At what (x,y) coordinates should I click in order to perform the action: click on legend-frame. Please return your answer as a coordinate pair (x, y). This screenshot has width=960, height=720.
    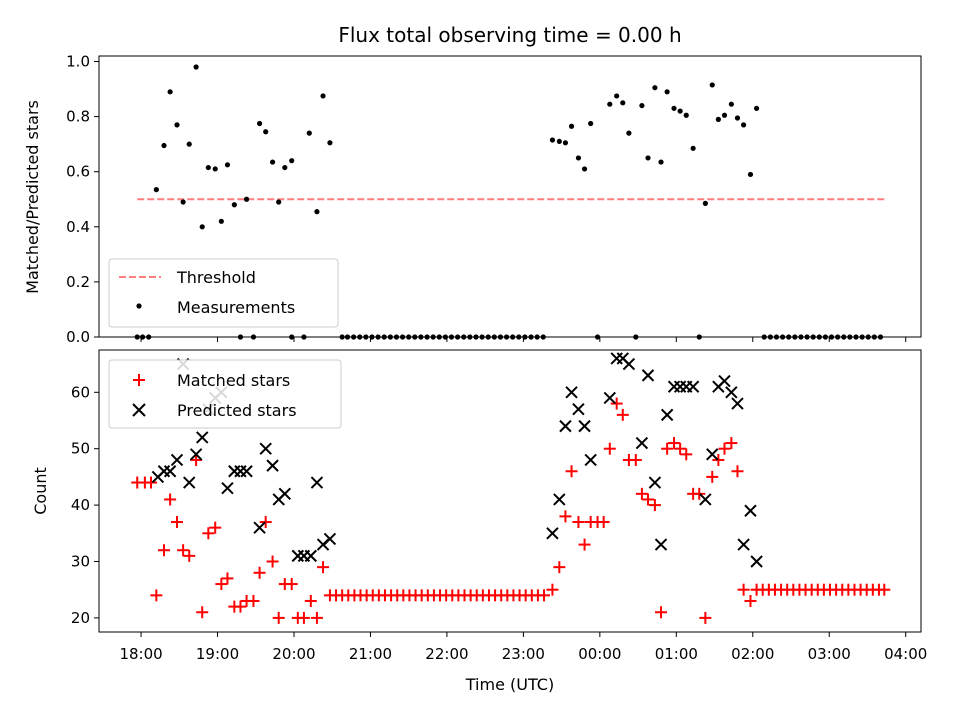
    Looking at the image, I should click on (225, 394).